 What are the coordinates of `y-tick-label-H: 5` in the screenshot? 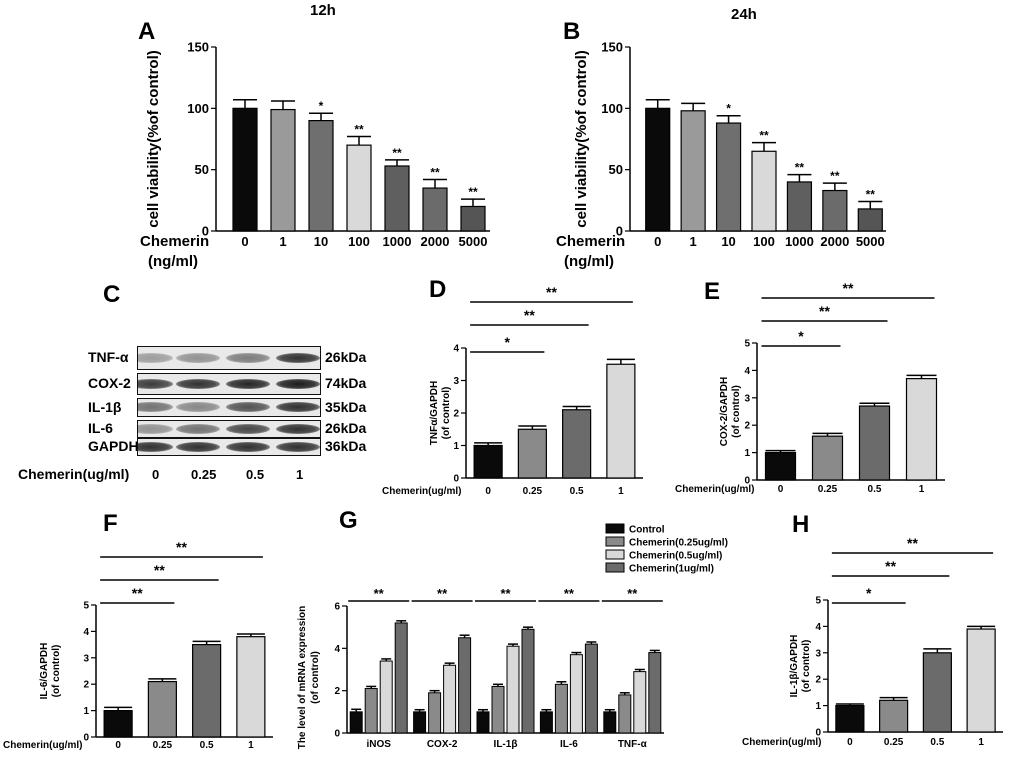 It's located at (818, 601).